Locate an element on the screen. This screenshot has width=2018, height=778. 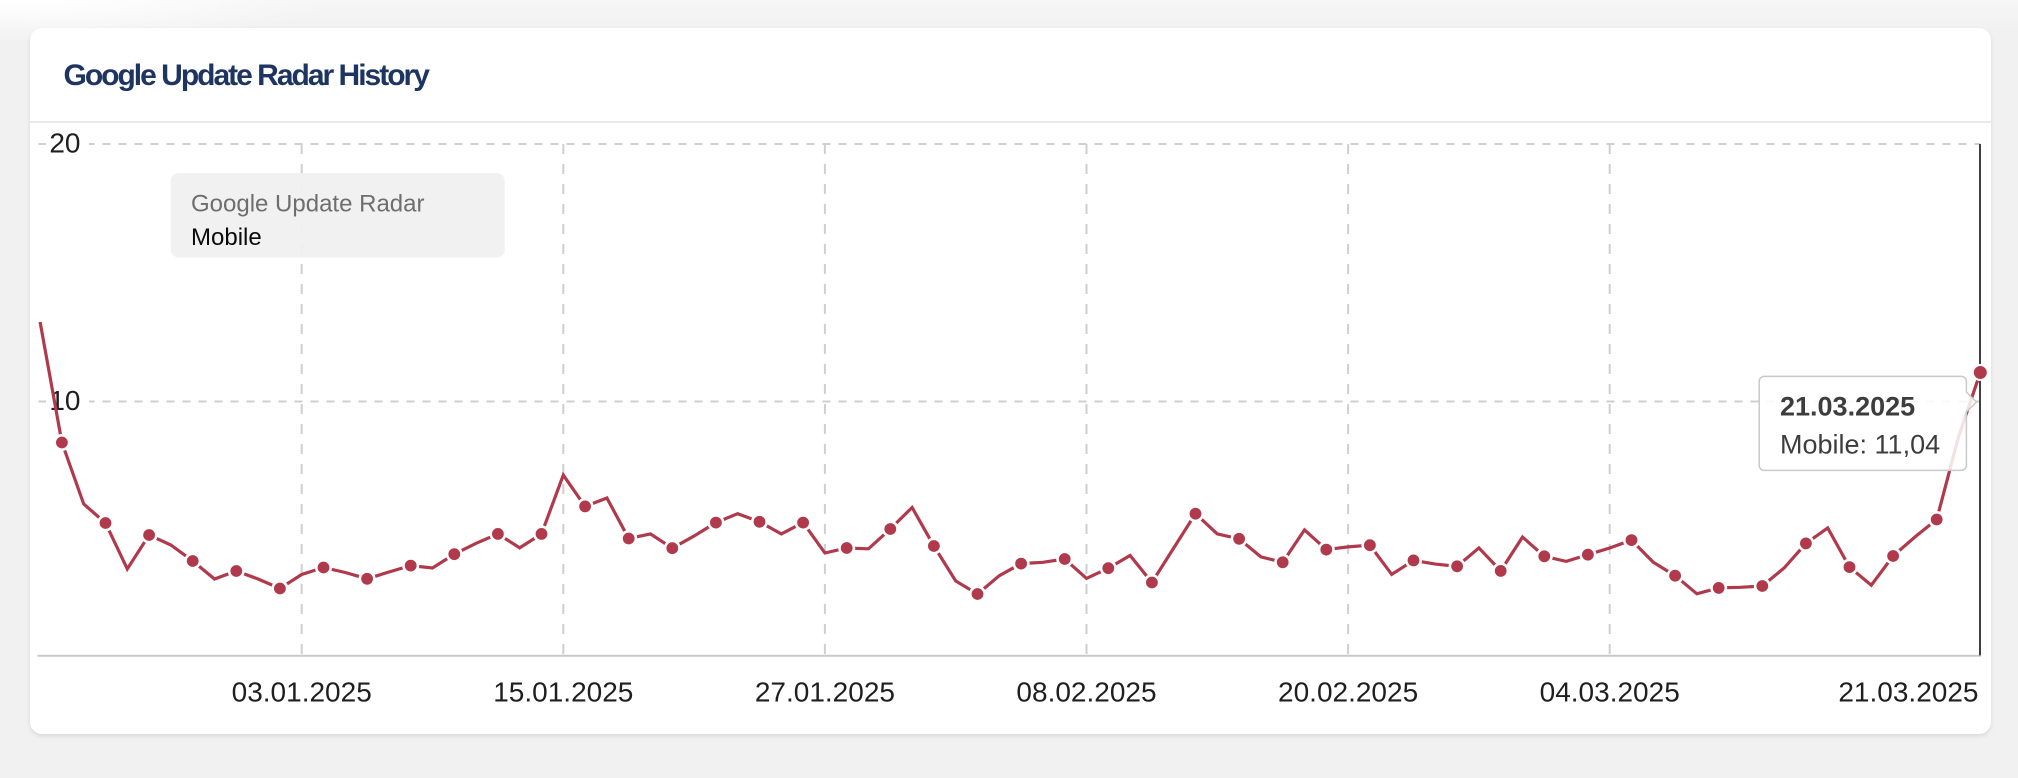
svg-text: Google Update Radar is located at coordinates (307, 203).